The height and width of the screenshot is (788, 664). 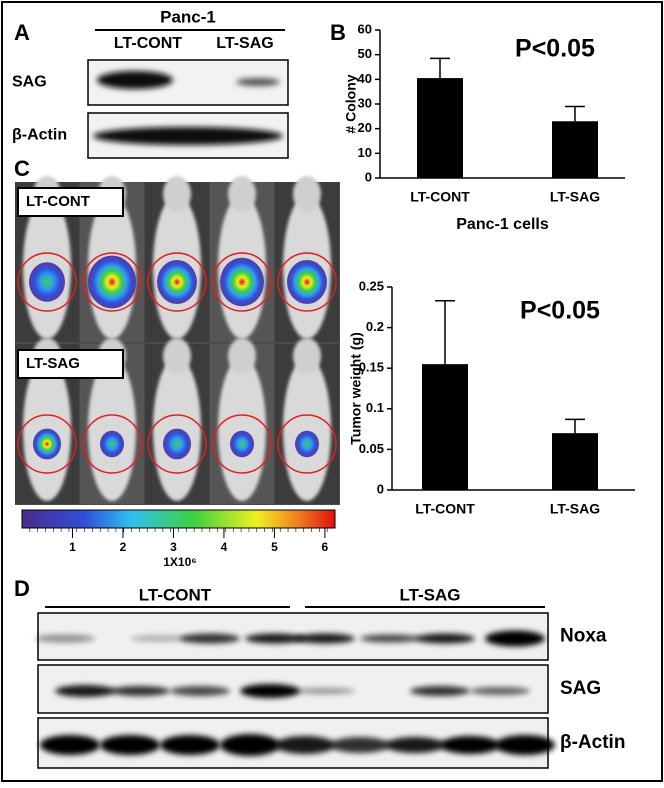 What do you see at coordinates (365, 102) in the screenshot?
I see `y-tick-label: 30` at bounding box center [365, 102].